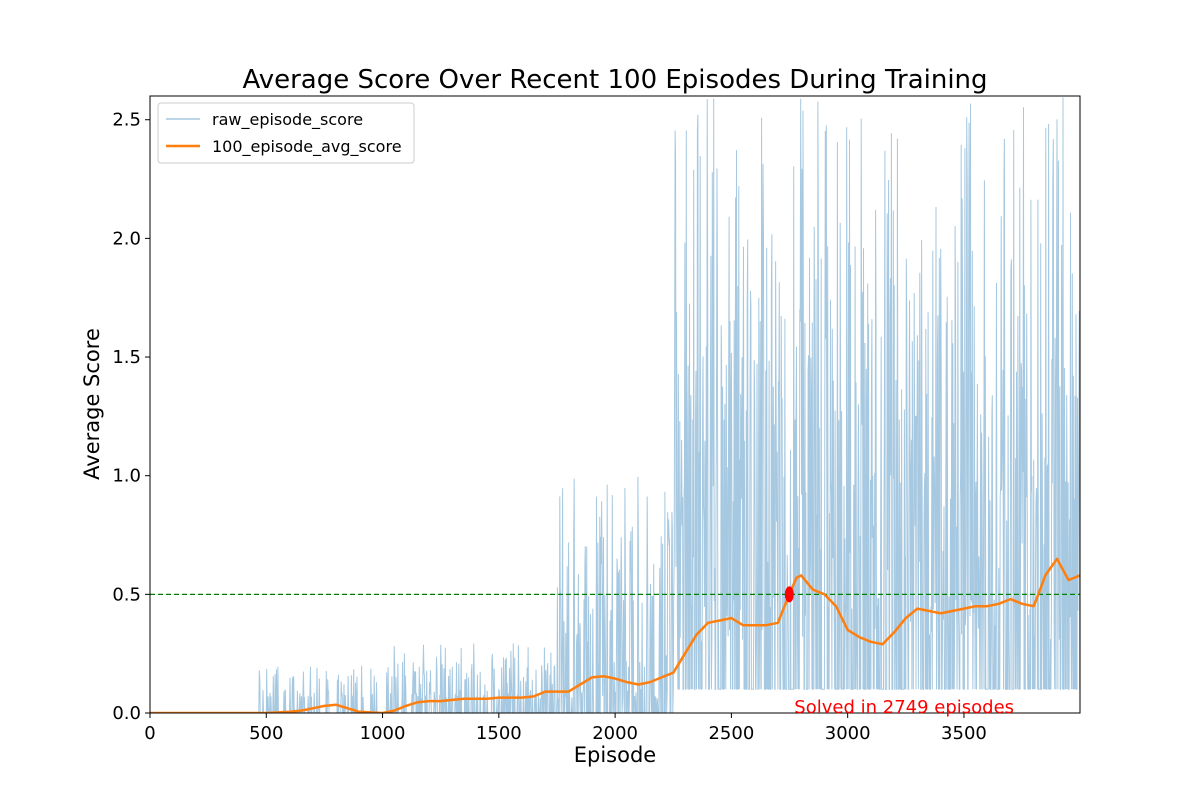 The width and height of the screenshot is (1200, 800). What do you see at coordinates (848, 733) in the screenshot?
I see `x-tick-label: 3000` at bounding box center [848, 733].